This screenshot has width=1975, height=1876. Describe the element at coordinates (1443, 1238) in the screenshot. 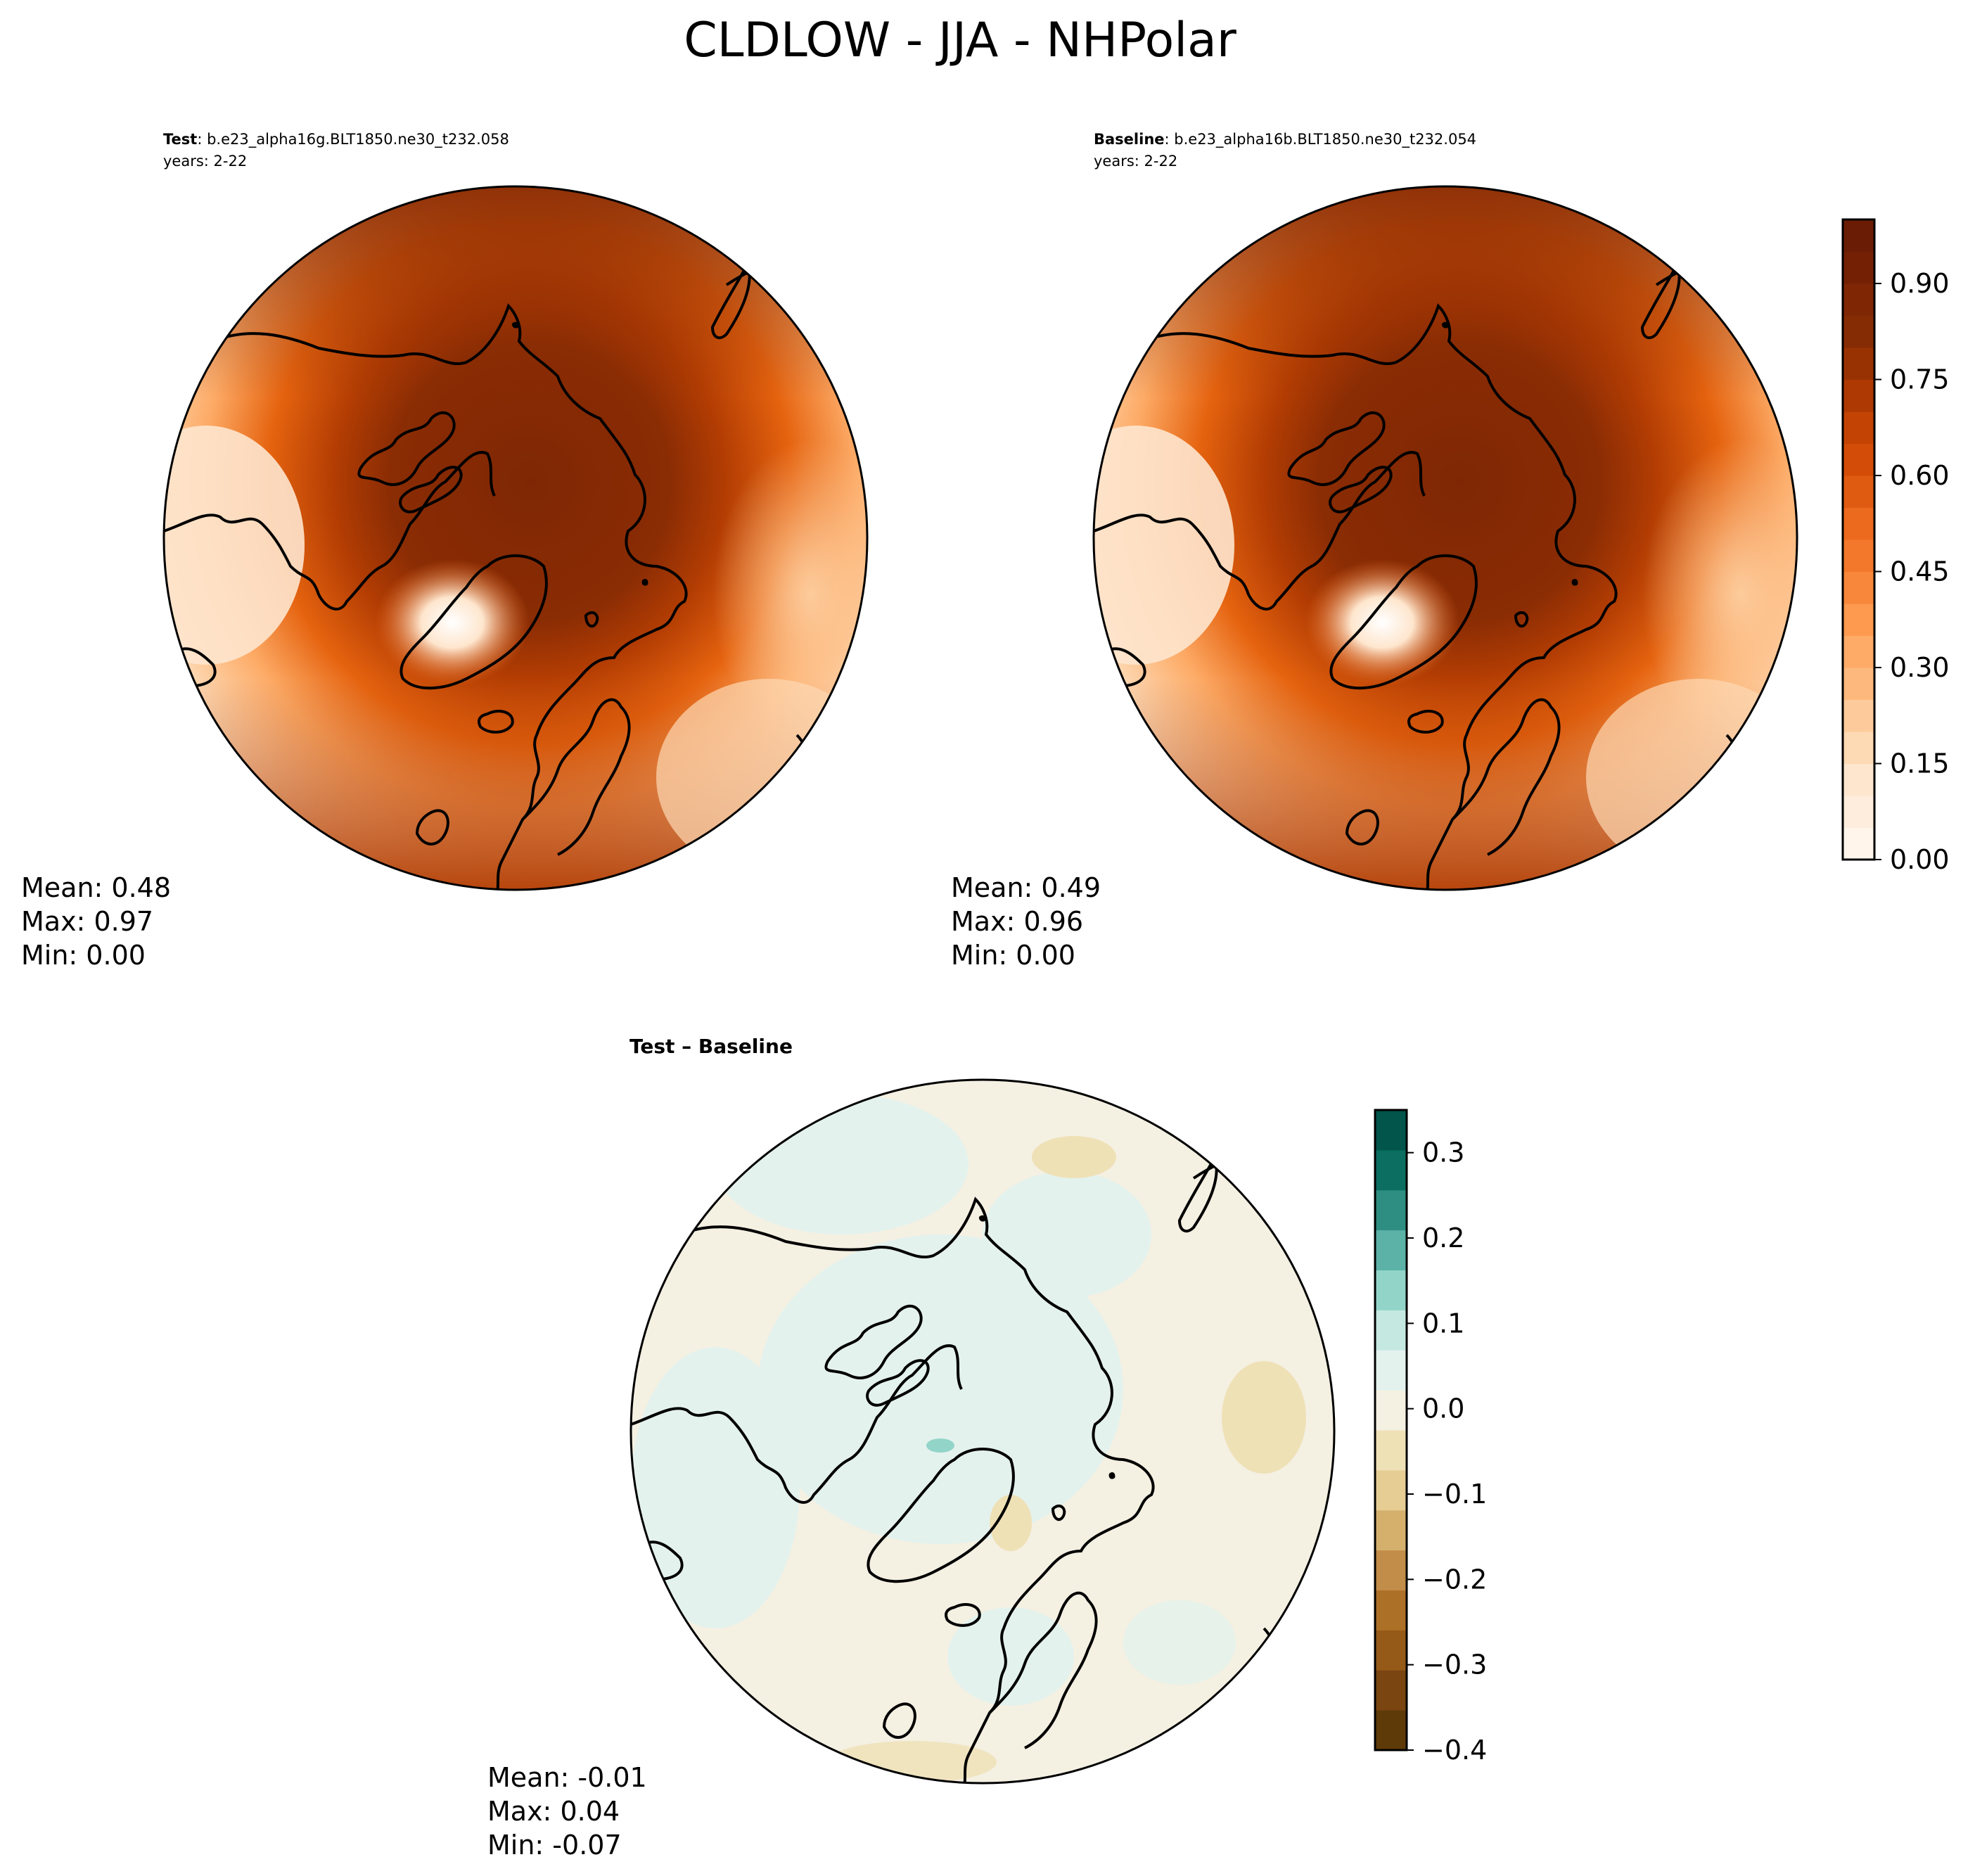

I see `colorbar-difference-tick-label: 0.2` at that location.